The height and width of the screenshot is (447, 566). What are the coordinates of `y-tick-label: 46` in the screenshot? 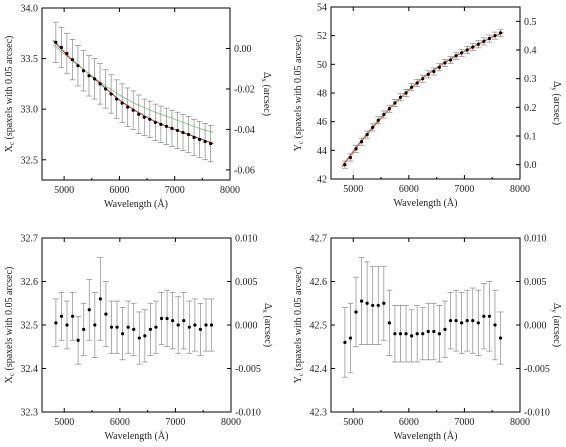 It's located at (322, 122).